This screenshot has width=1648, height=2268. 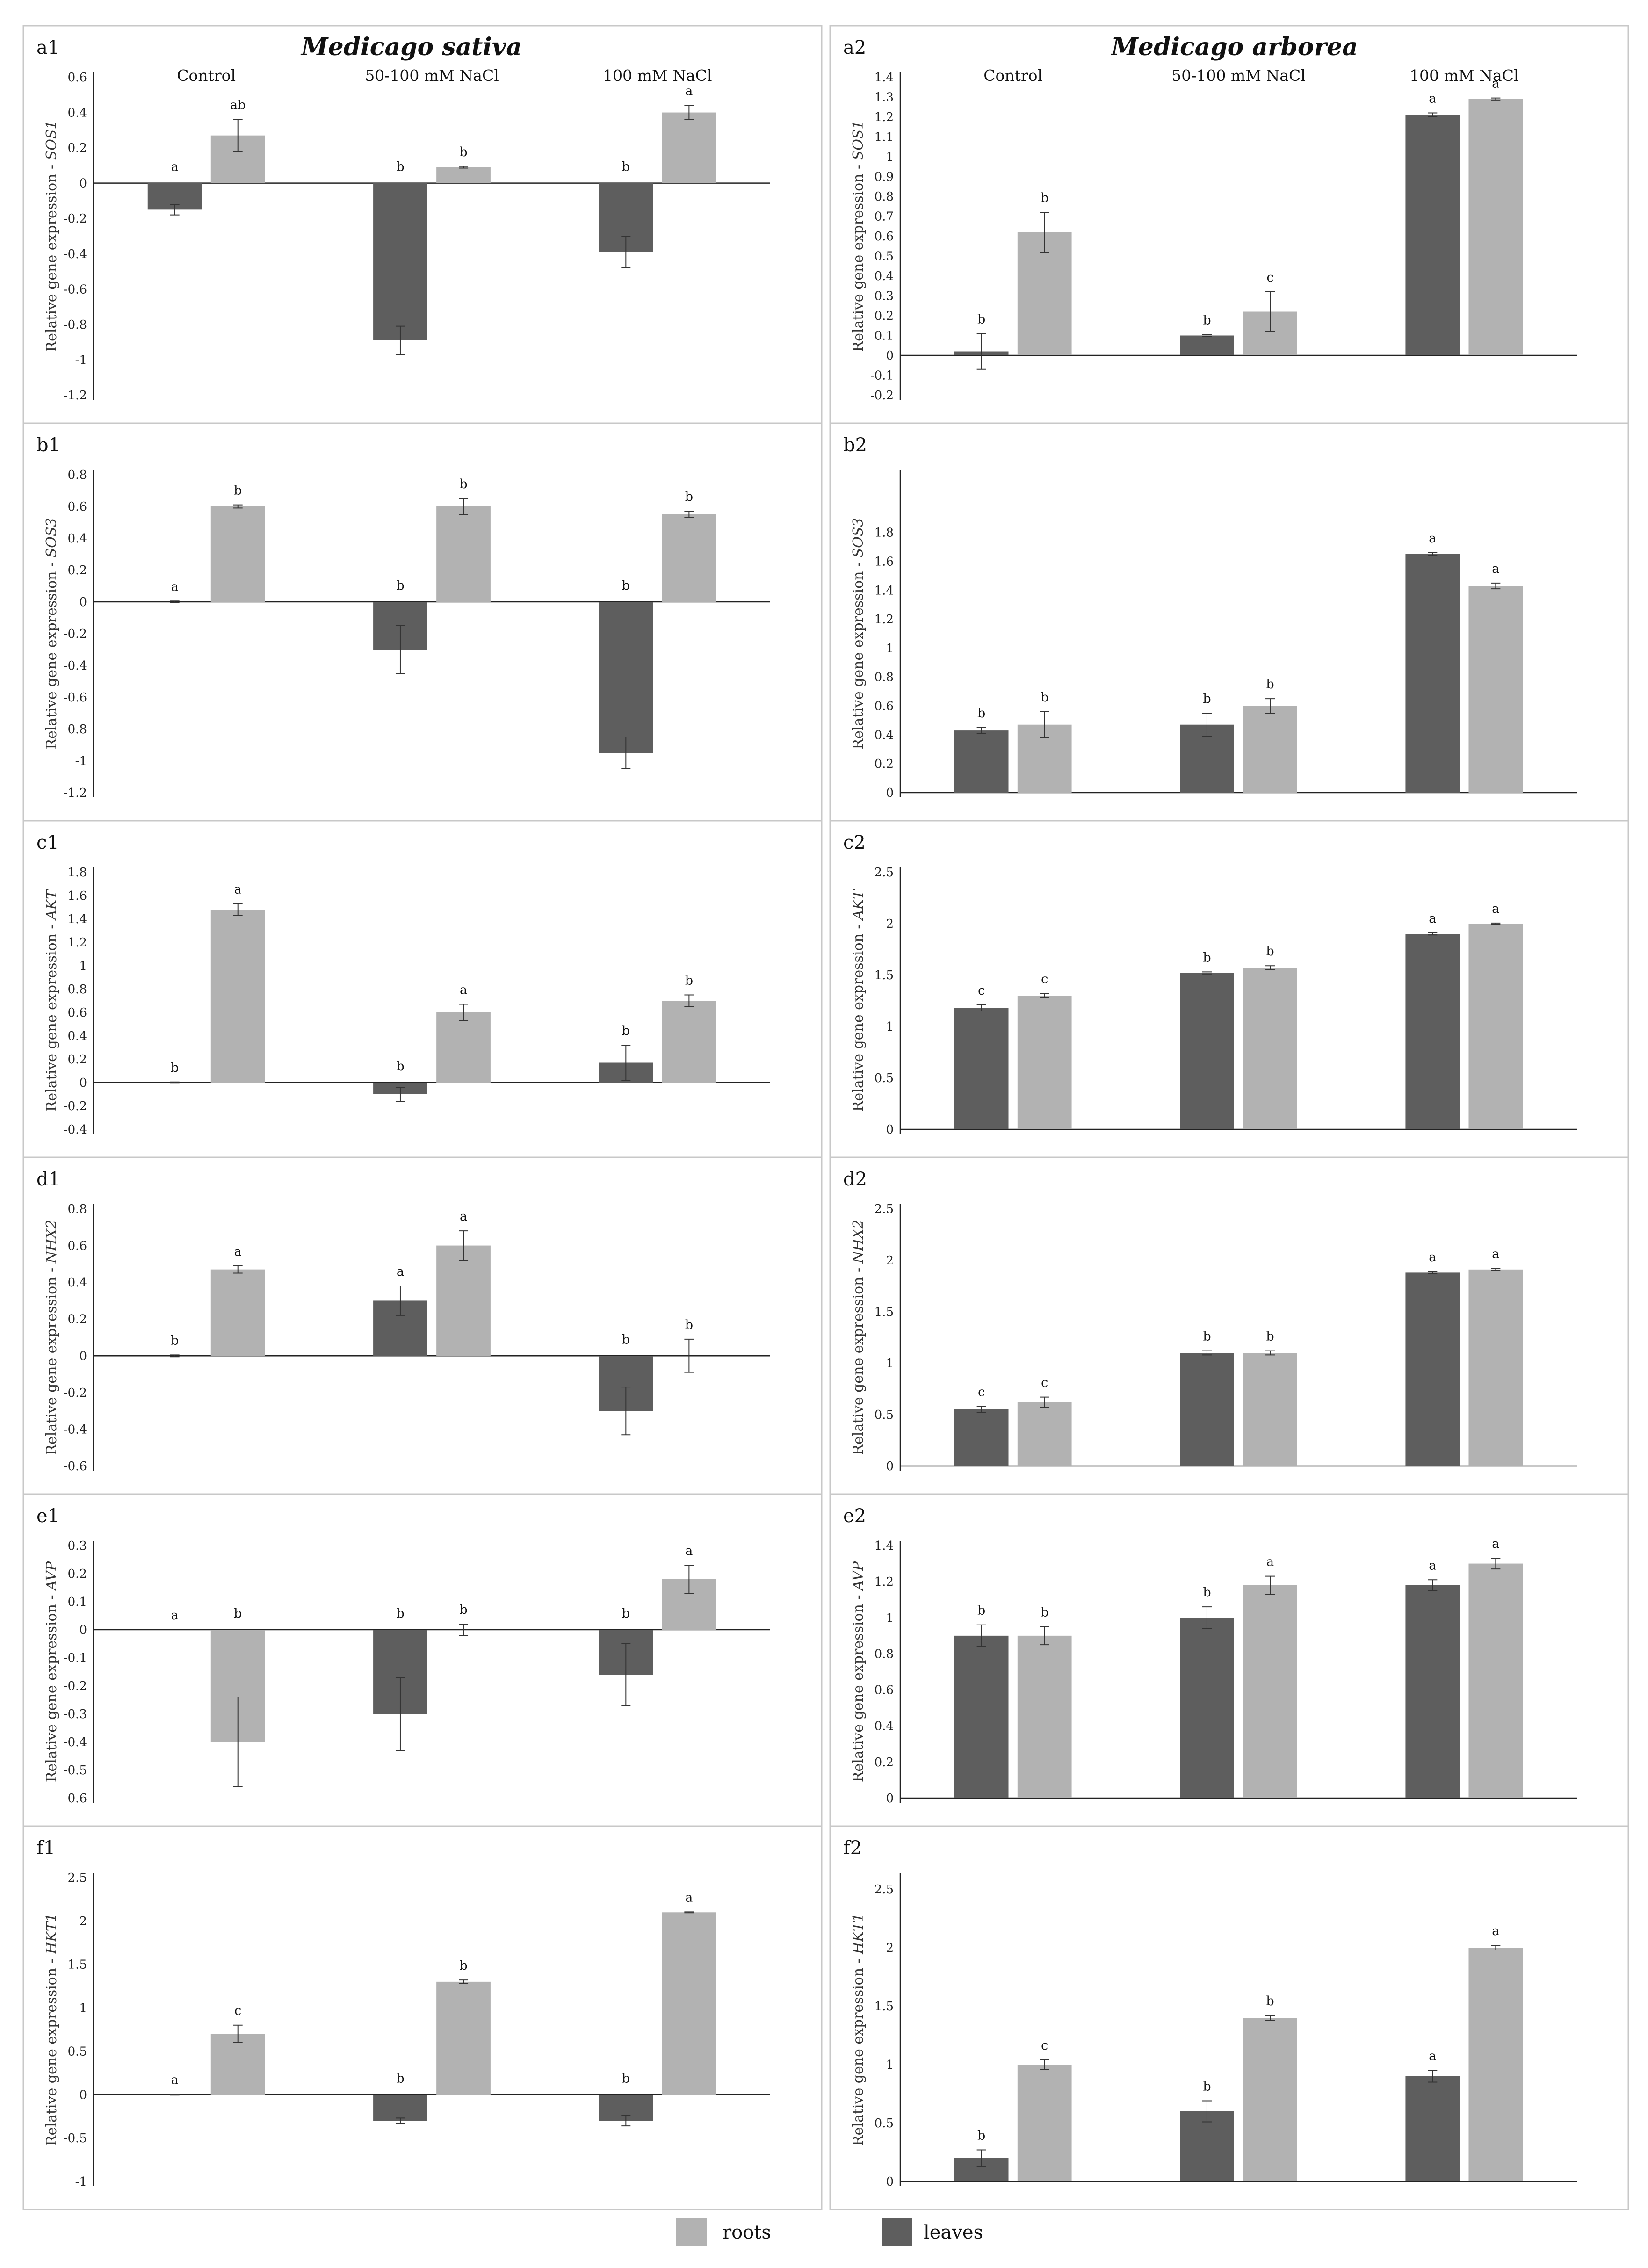 I want to click on legend: roots leaves, so click(x=829, y=2232).